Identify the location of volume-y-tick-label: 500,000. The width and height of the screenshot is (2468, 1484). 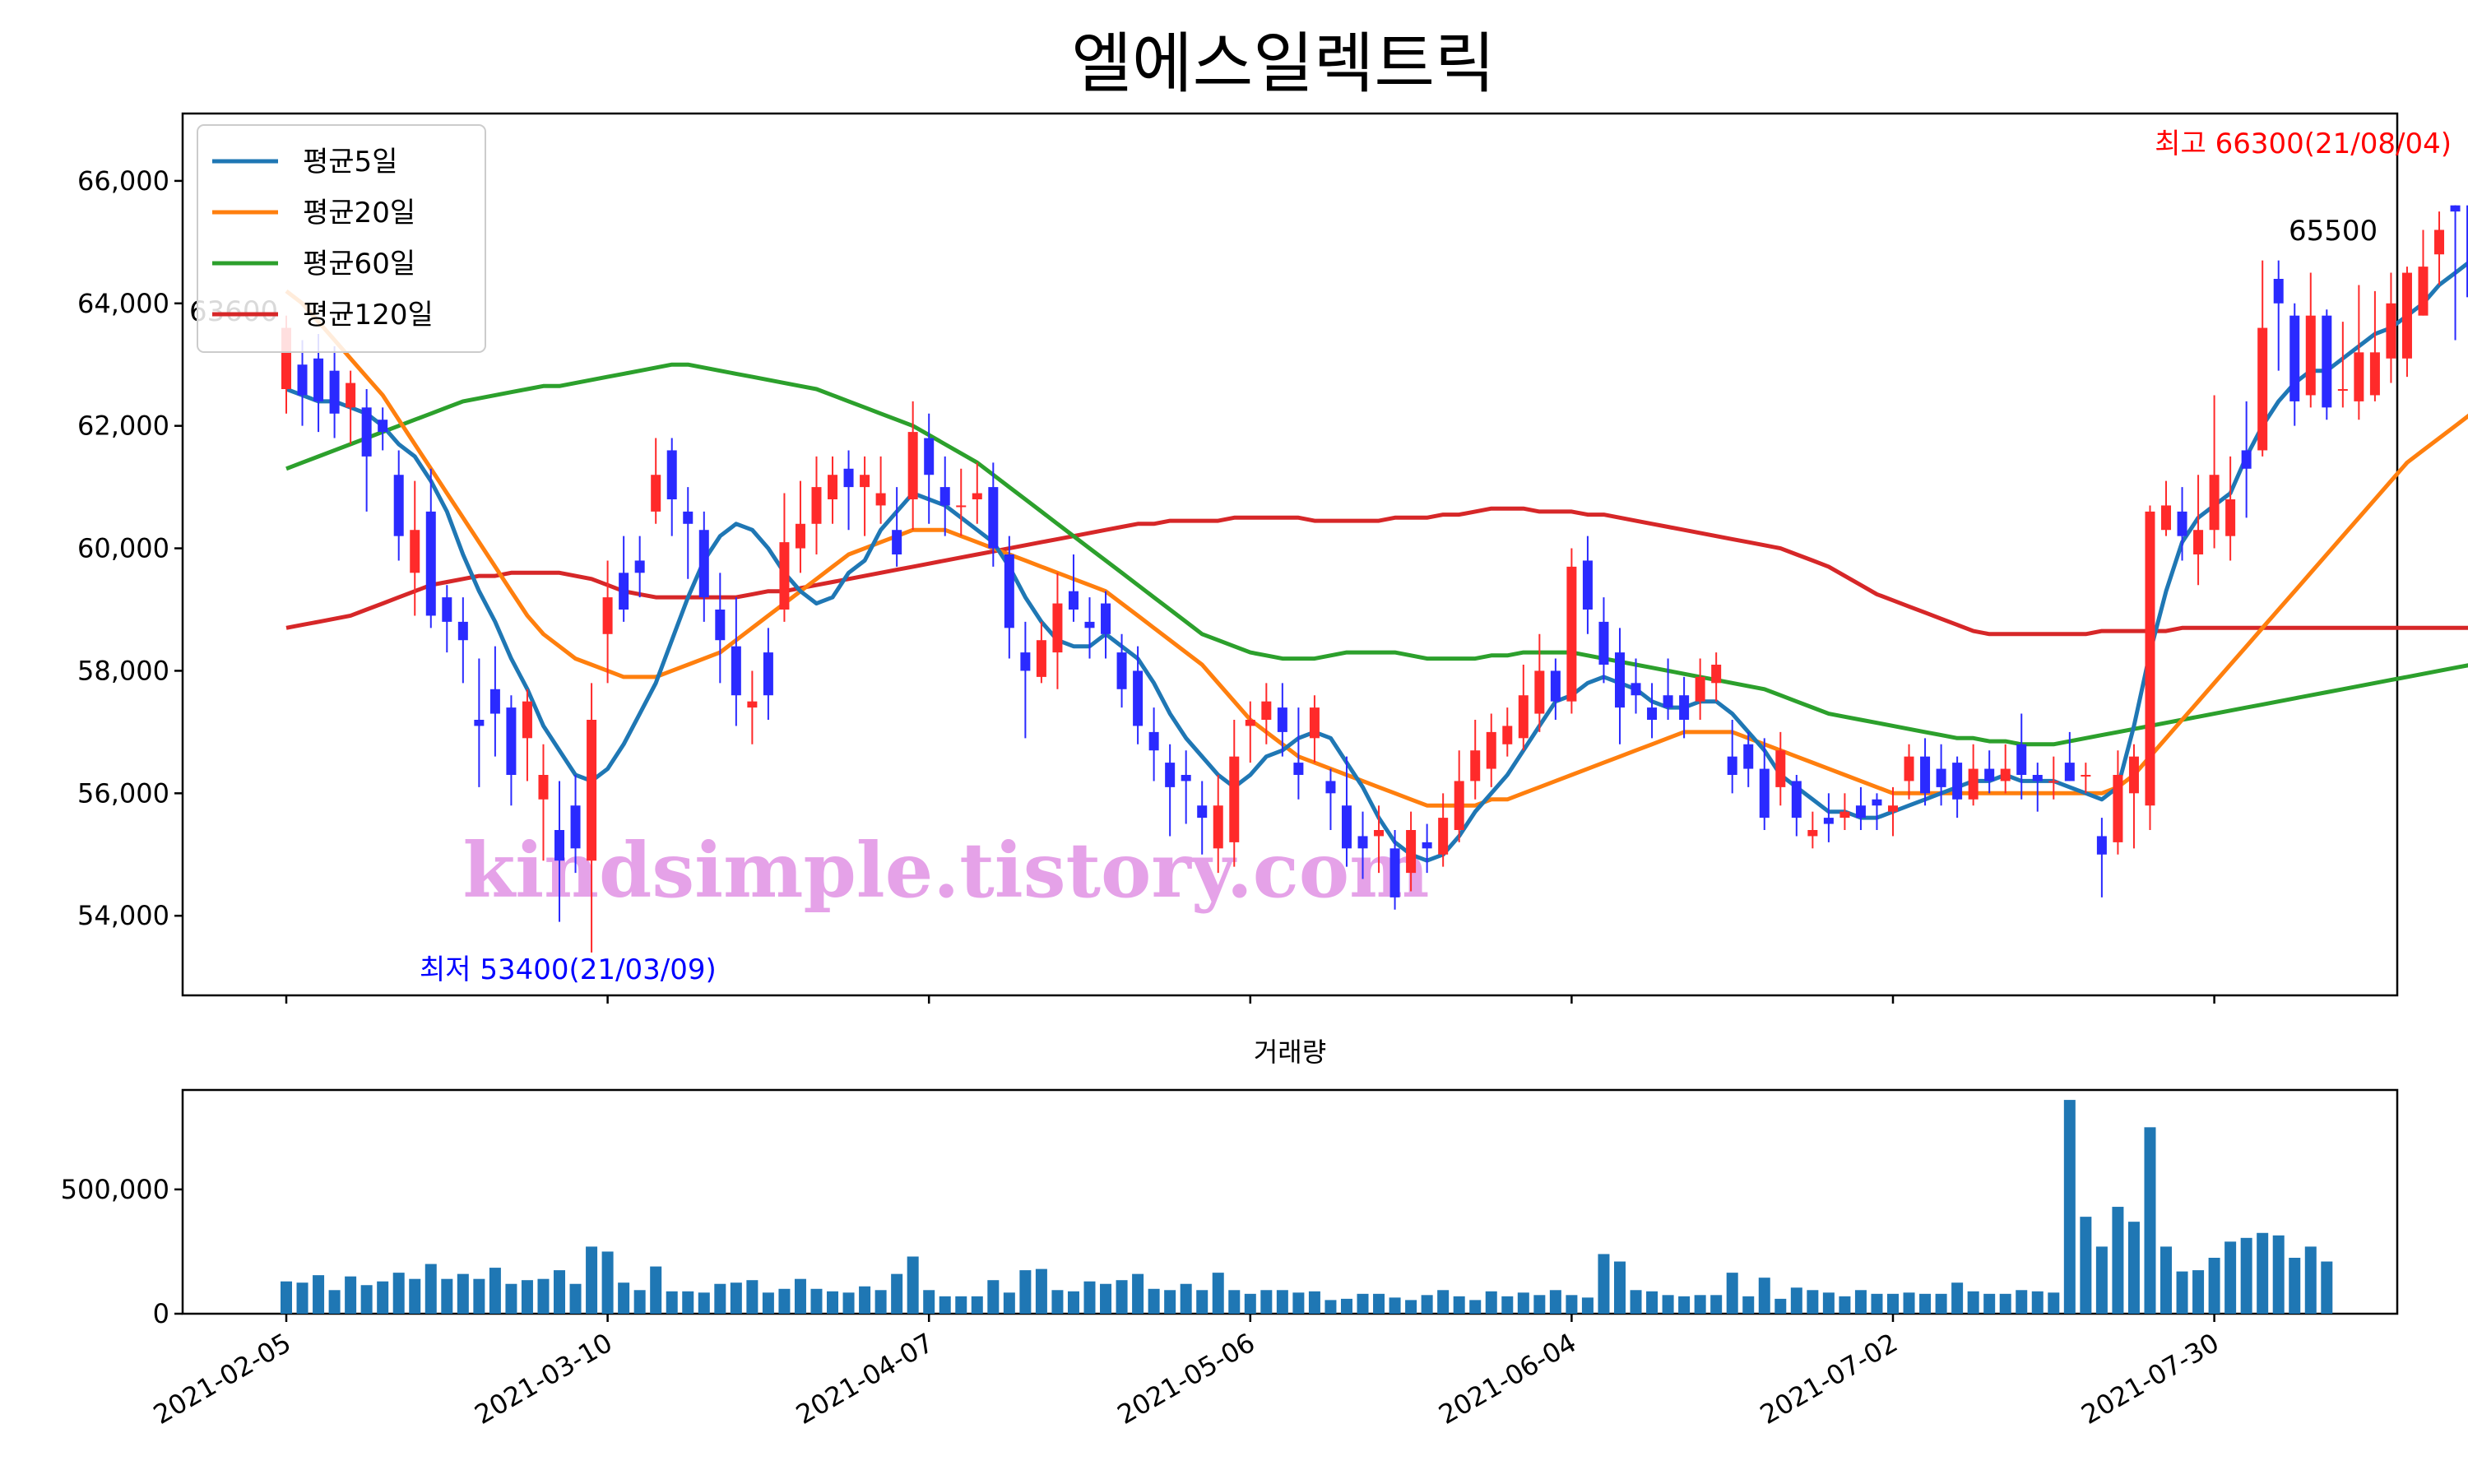
(115, 1189).